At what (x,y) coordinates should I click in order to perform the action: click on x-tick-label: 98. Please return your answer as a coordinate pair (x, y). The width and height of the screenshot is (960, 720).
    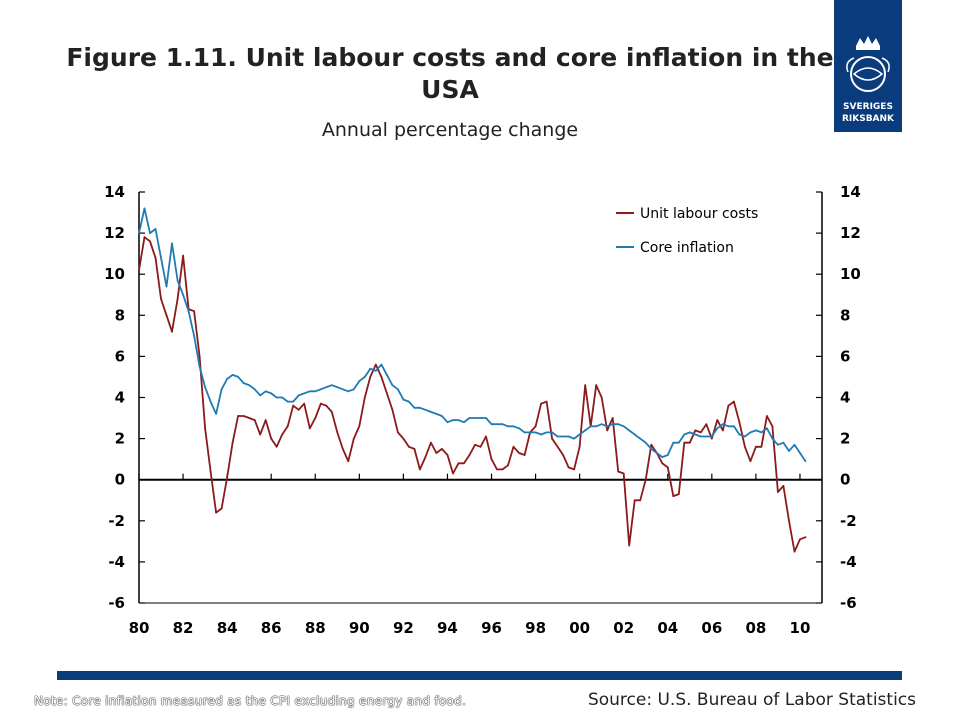
    Looking at the image, I should click on (535, 628).